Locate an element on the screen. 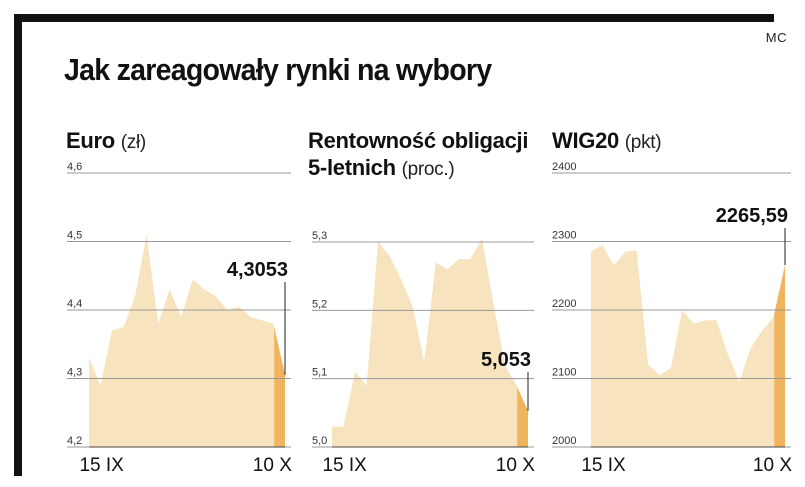 This screenshot has height=487, width=805. y-tick-label: 2400 is located at coordinates (564, 167).